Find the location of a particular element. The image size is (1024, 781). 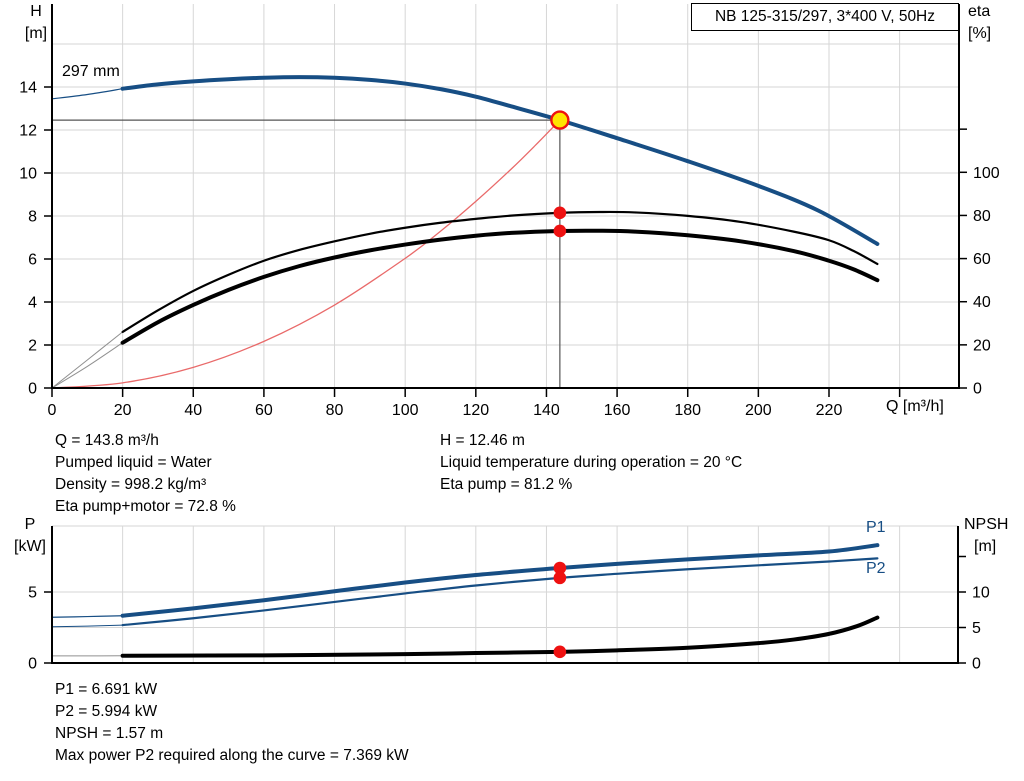

q-axis-label: Q [m³/h] is located at coordinates (915, 406).